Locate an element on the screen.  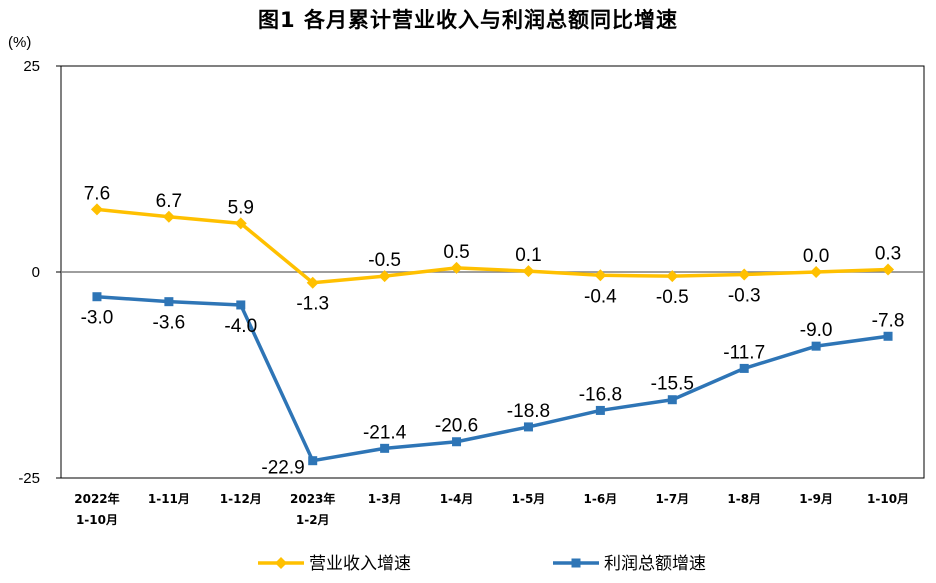
x-tick-label: 1-2月 is located at coordinates (313, 520).